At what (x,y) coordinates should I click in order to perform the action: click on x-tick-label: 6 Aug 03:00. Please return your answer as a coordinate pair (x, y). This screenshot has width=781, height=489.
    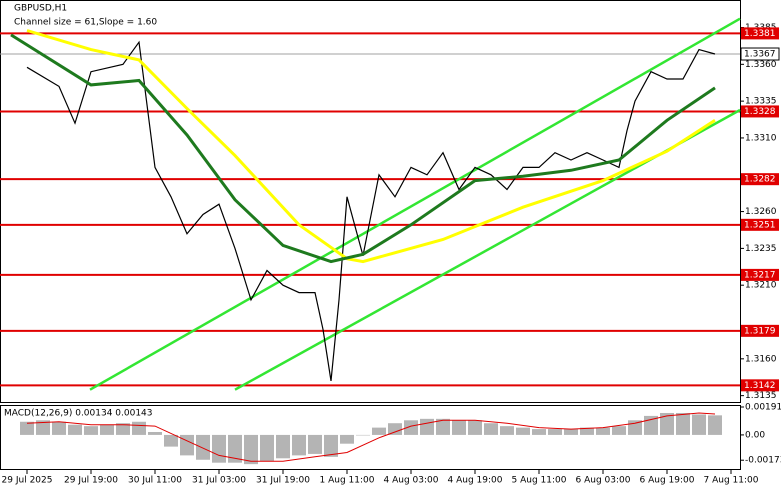
    Looking at the image, I should click on (603, 481).